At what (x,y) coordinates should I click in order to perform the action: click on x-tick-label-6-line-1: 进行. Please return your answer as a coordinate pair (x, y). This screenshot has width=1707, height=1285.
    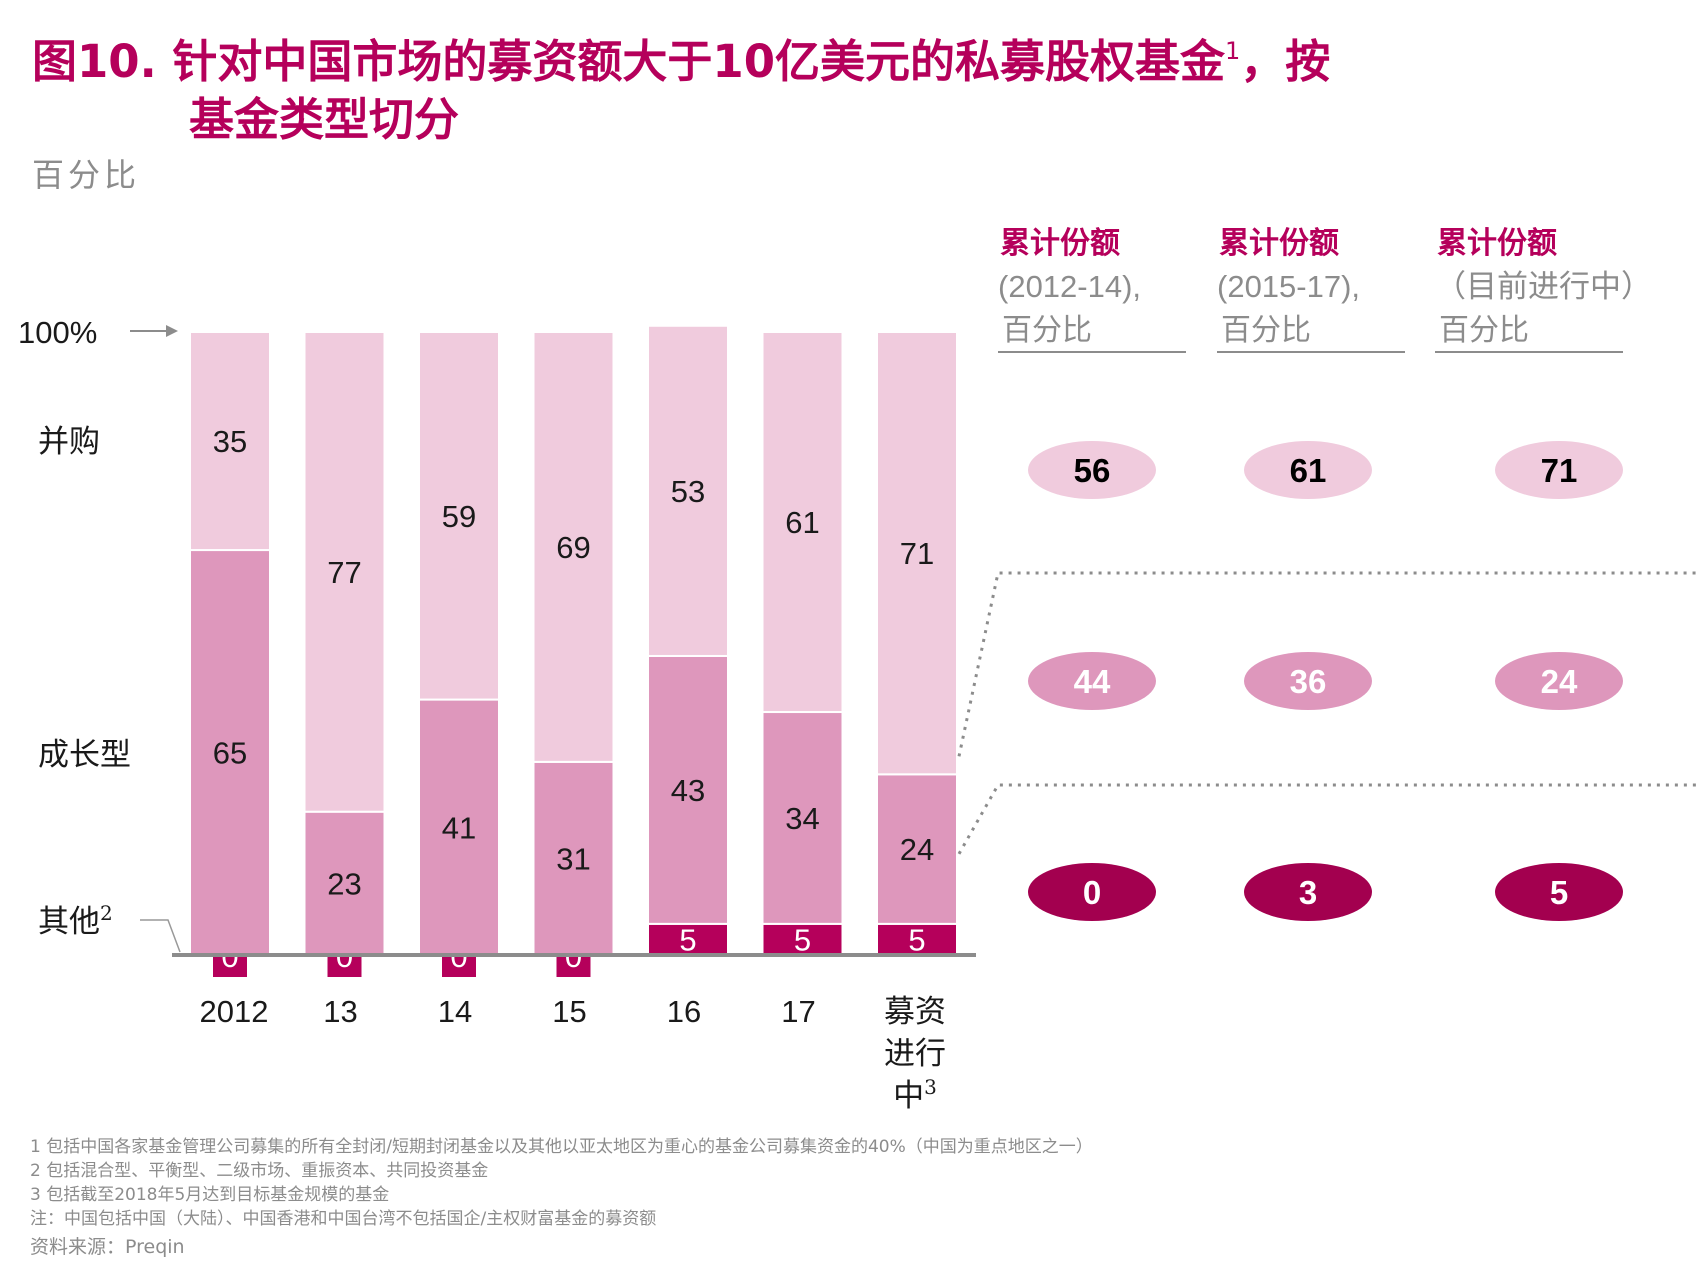
    Looking at the image, I should click on (915, 1054).